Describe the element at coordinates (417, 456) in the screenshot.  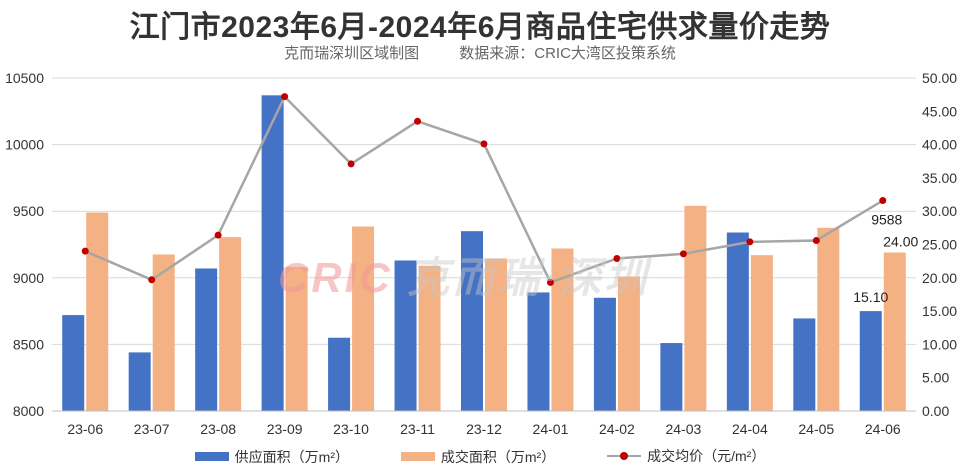
I see `legend-deal-swatch` at that location.